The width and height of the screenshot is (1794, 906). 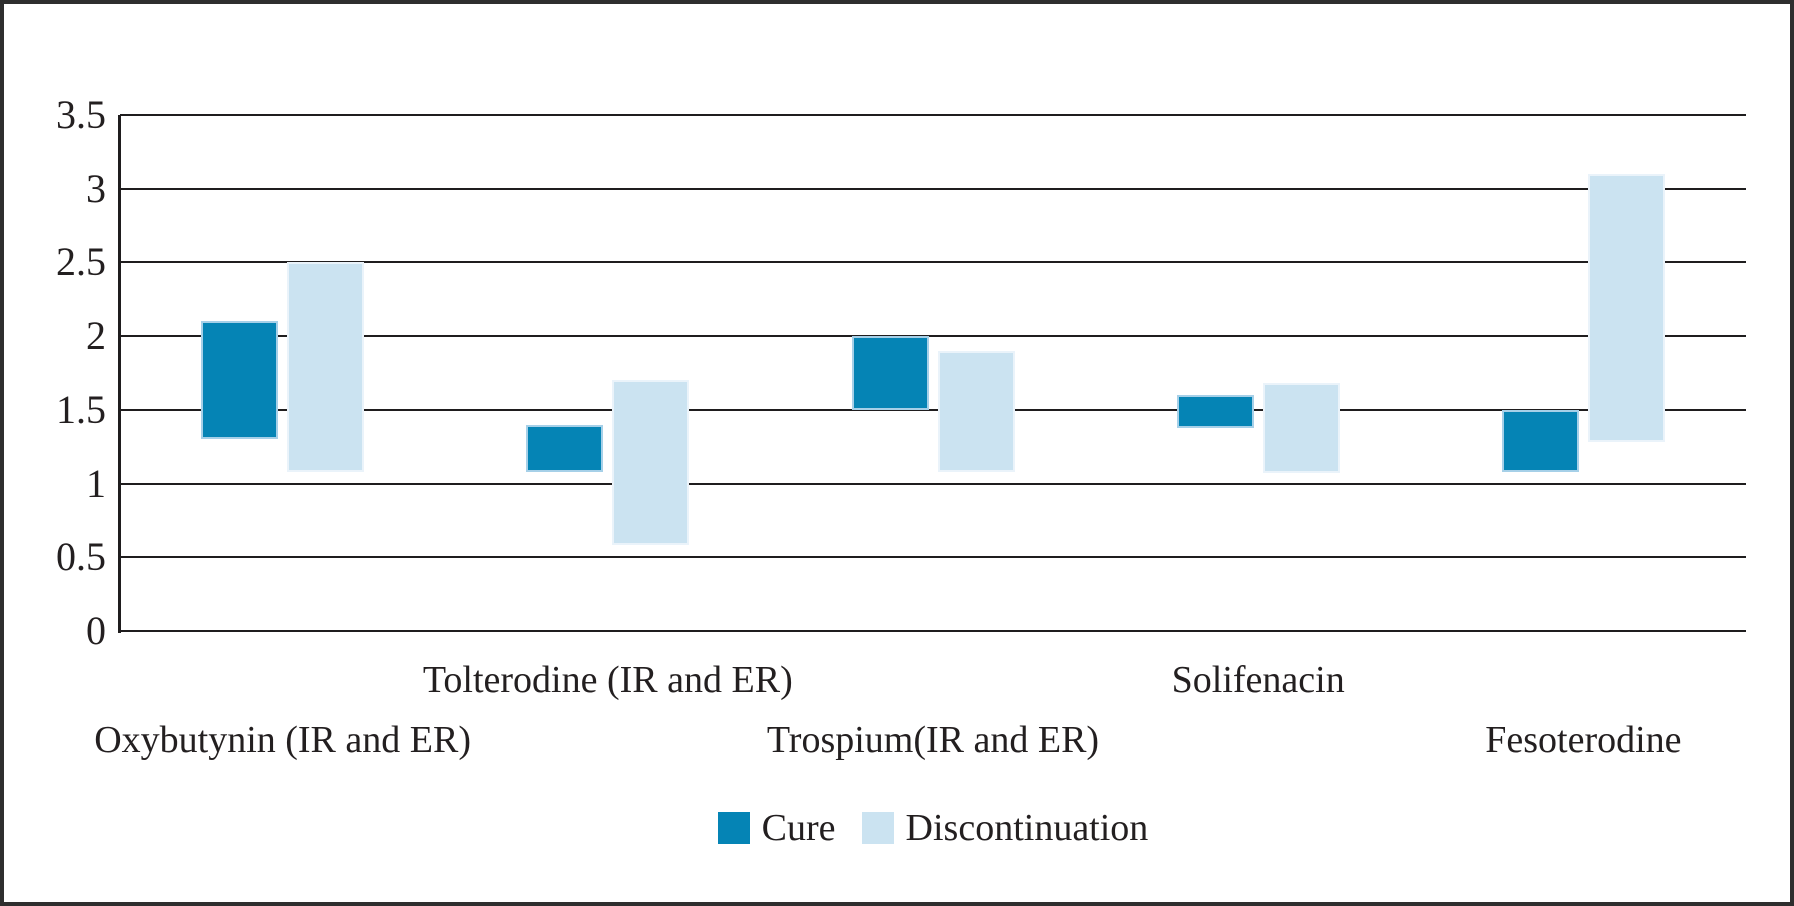 I want to click on legend-item-cure: Cure, so click(x=776, y=828).